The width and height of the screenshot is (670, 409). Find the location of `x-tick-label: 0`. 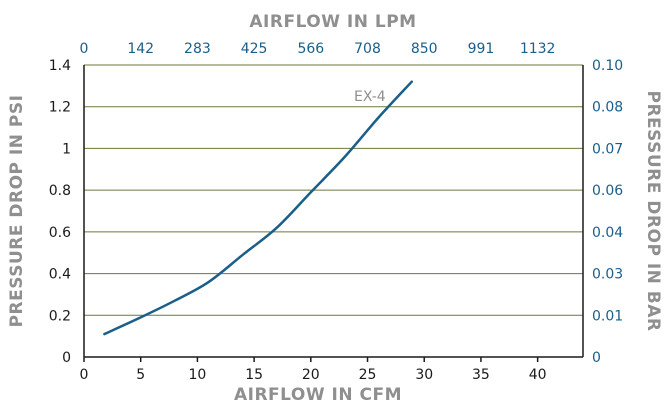

x-tick-label: 0 is located at coordinates (84, 375).